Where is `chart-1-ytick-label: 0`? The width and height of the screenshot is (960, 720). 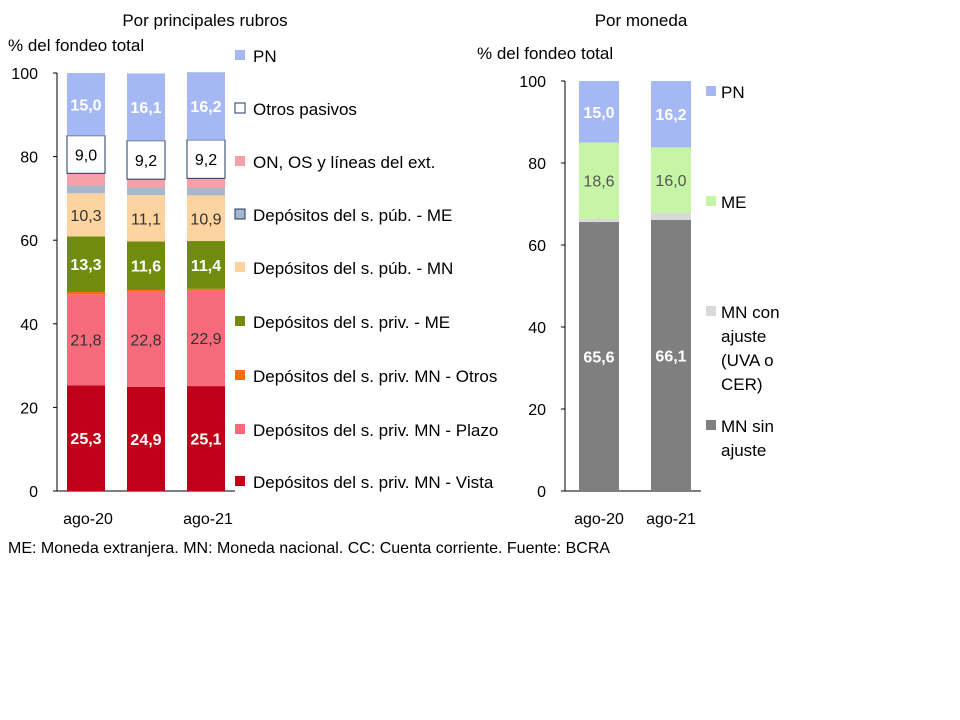 chart-1-ytick-label: 0 is located at coordinates (541, 492).